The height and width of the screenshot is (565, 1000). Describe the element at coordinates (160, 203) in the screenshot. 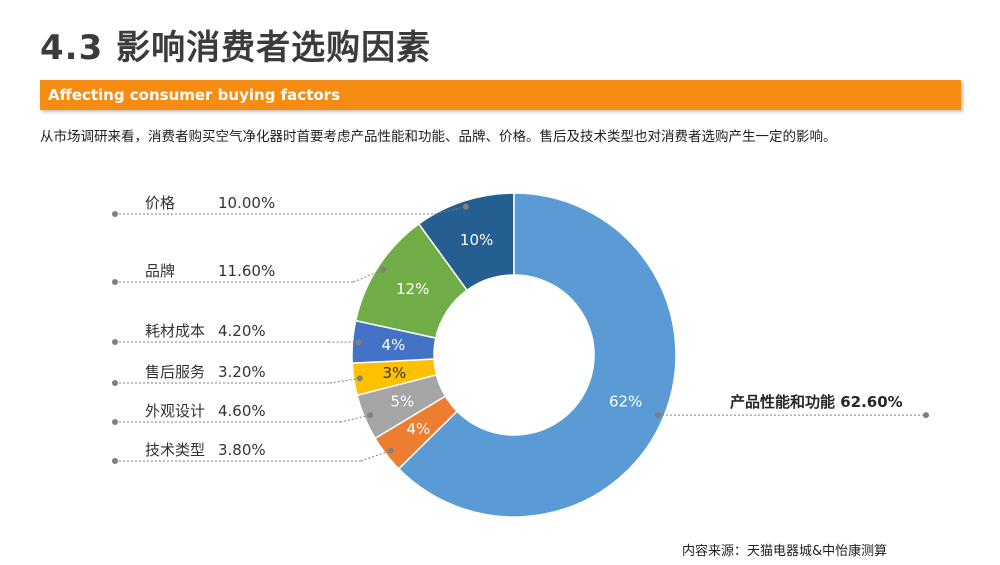

I see `legend-name: 价格` at that location.